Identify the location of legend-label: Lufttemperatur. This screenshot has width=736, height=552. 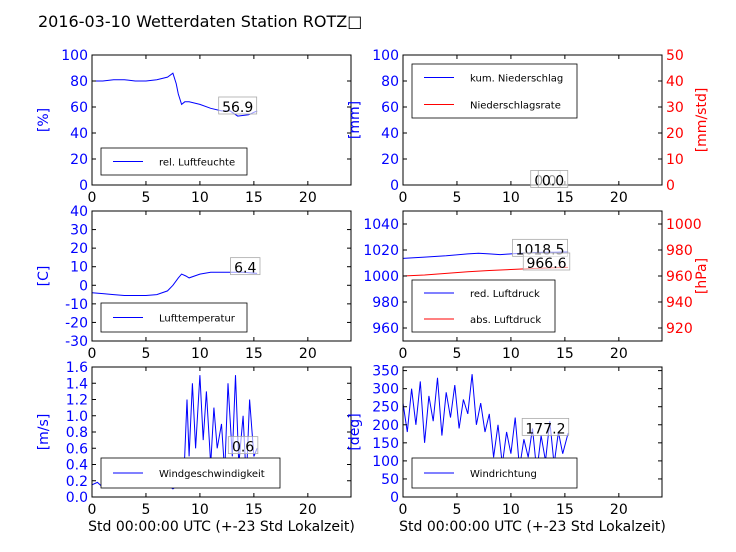
(197, 319).